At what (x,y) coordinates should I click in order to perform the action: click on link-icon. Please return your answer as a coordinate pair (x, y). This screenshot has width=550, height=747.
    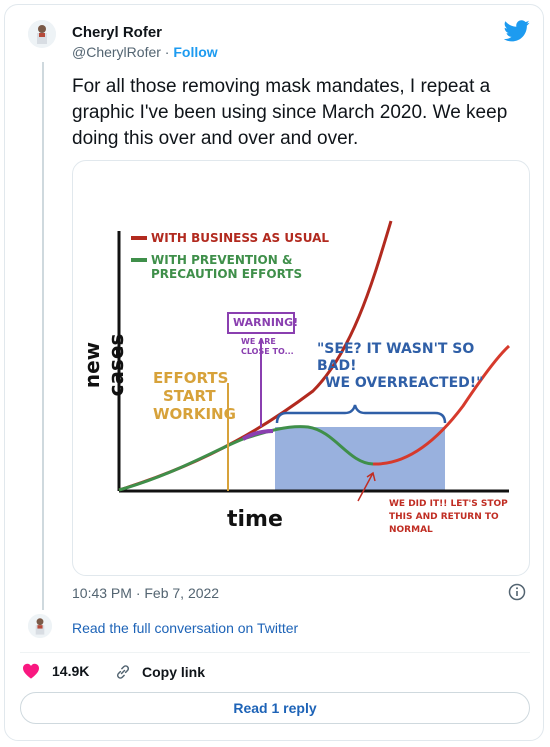
    Looking at the image, I should click on (123, 672).